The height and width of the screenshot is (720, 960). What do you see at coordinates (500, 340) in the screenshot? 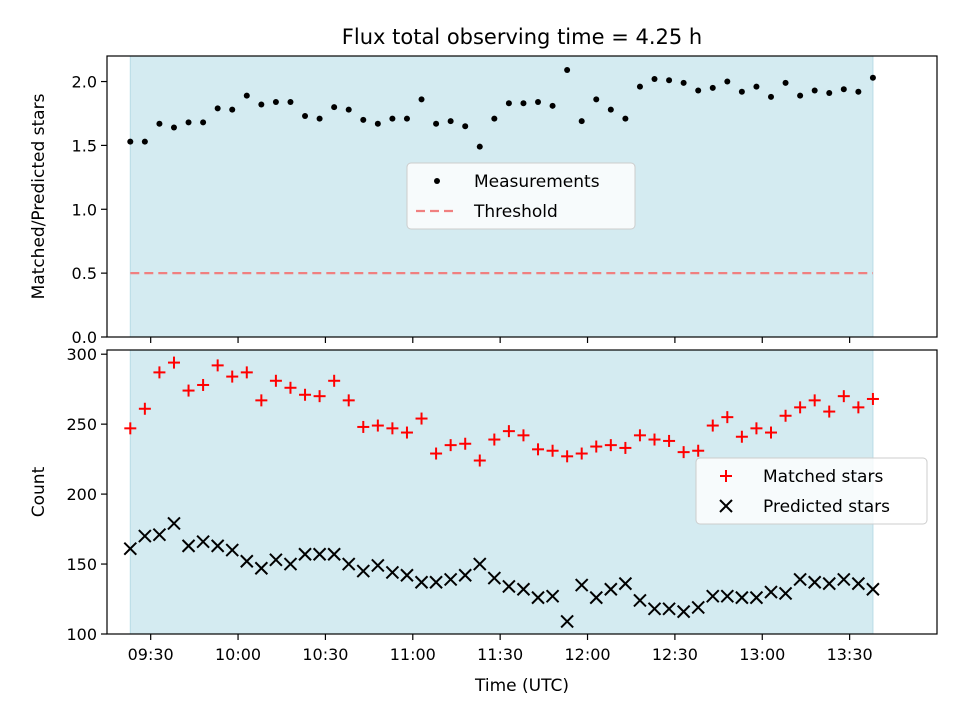
I see `top-x-tick-marks` at bounding box center [500, 340].